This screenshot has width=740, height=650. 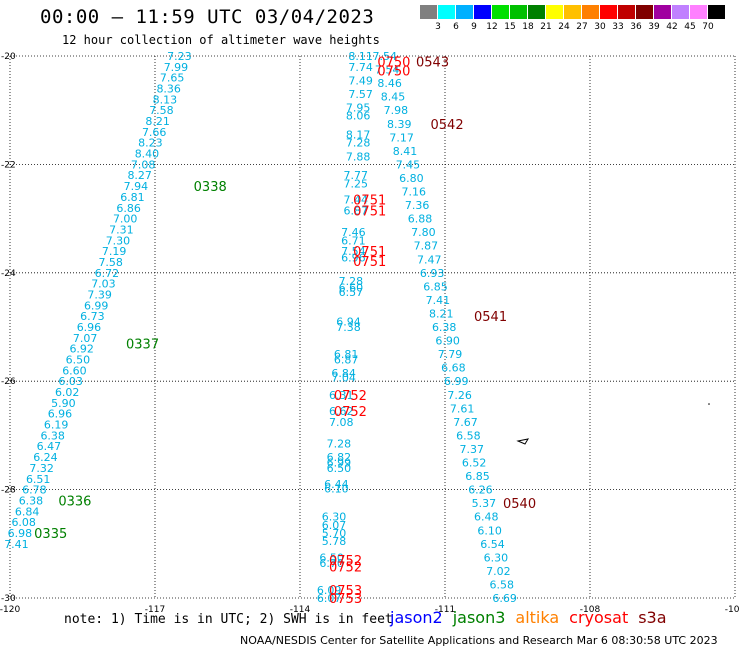 I want to click on swh-value: 7.67, so click(x=465, y=422).